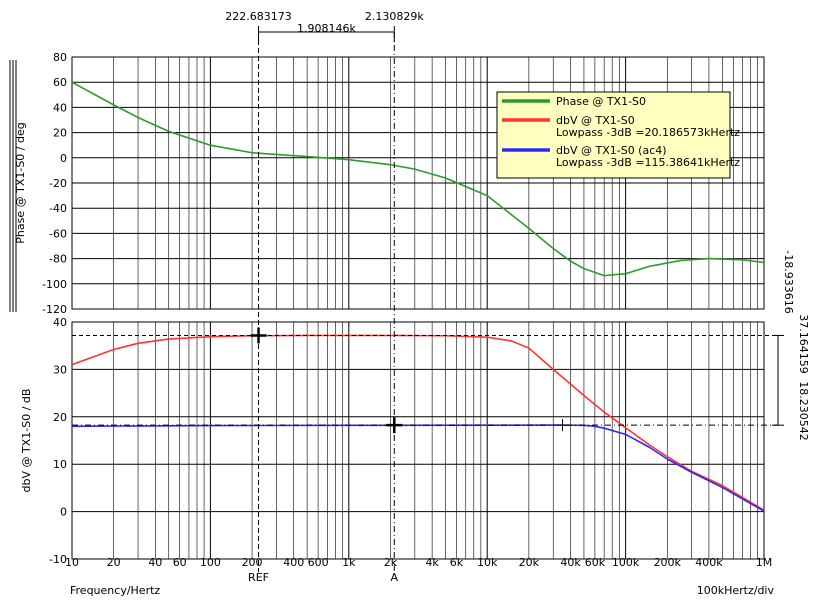 The width and height of the screenshot is (822, 611). Describe the element at coordinates (58, 259) in the screenshot. I see `phase-ytick-label: -80` at that location.